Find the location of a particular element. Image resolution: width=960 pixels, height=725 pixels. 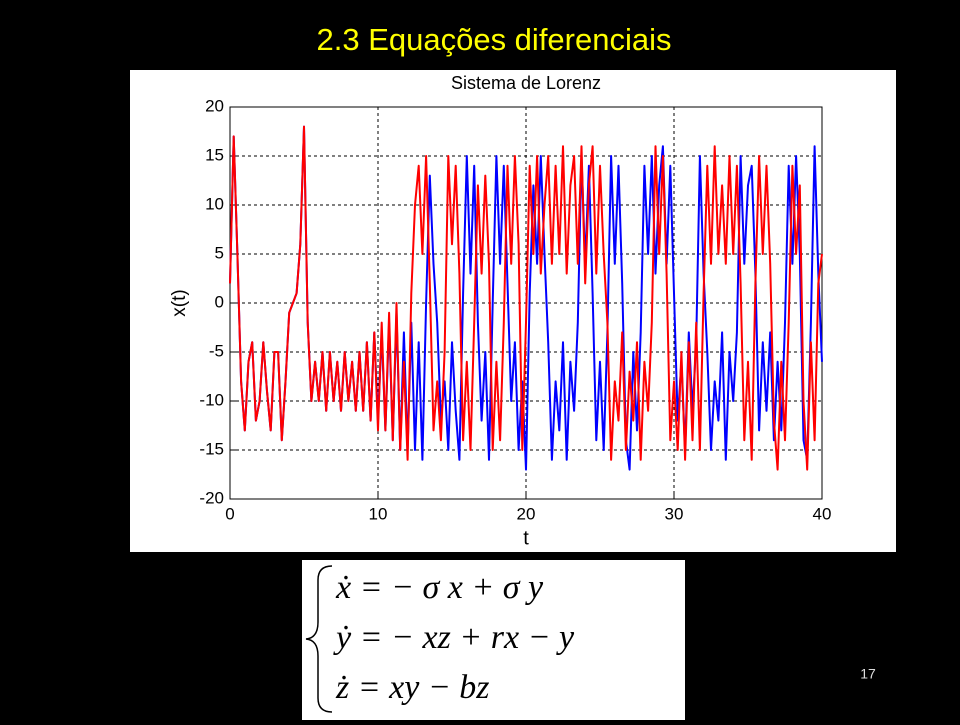

y-tick-label: -20 is located at coordinates (211, 497).